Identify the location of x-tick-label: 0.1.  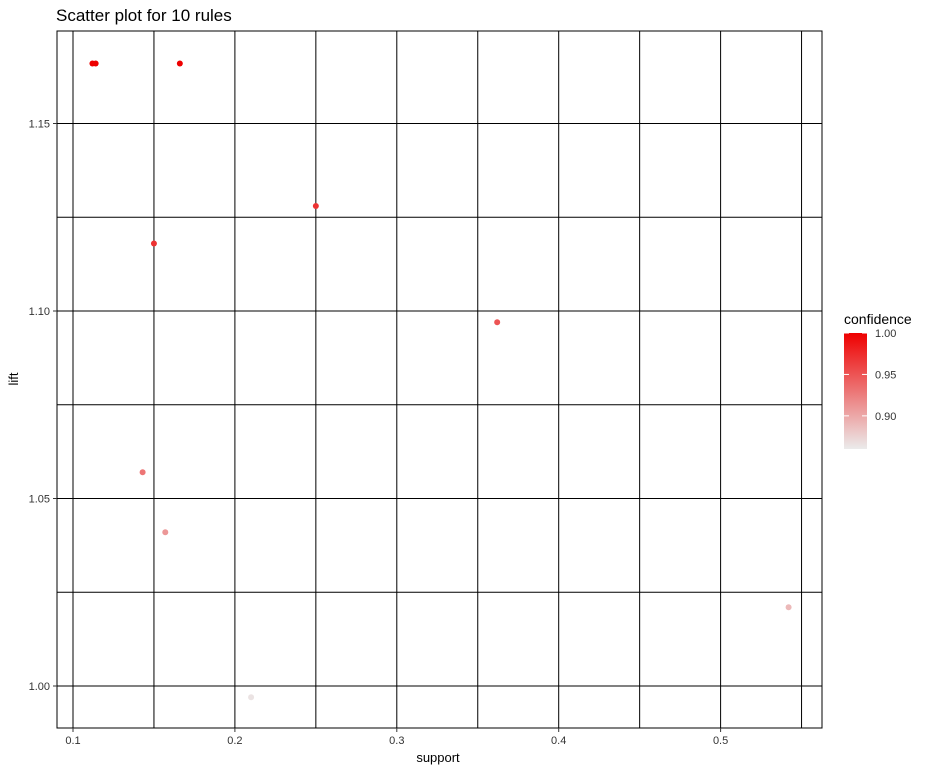
(72, 741).